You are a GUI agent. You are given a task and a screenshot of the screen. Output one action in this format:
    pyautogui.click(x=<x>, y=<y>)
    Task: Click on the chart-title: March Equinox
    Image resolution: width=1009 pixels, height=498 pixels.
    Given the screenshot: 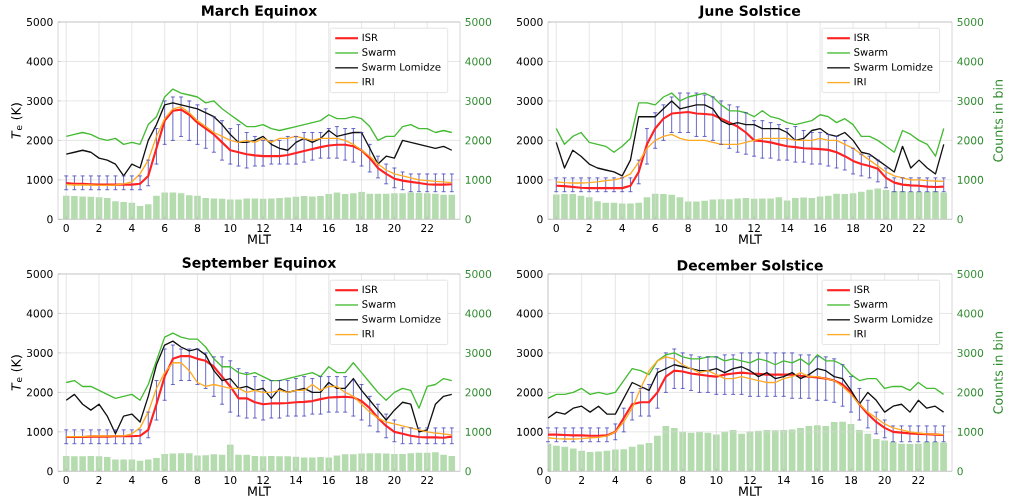 What is the action you would take?
    pyautogui.click(x=259, y=12)
    